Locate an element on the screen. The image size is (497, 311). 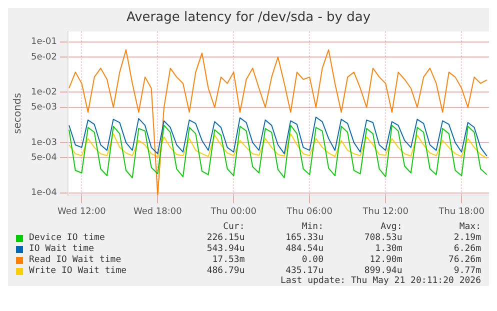
text: 226.15u is located at coordinates (225, 238).